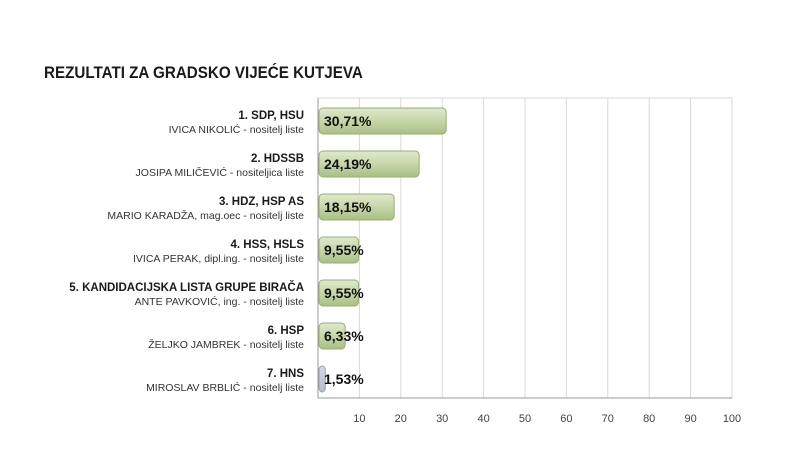 This screenshot has width=800, height=471. I want to click on candidate-label: MARIO KARADŽA, mag.oec - nositelj liste, so click(205, 215).